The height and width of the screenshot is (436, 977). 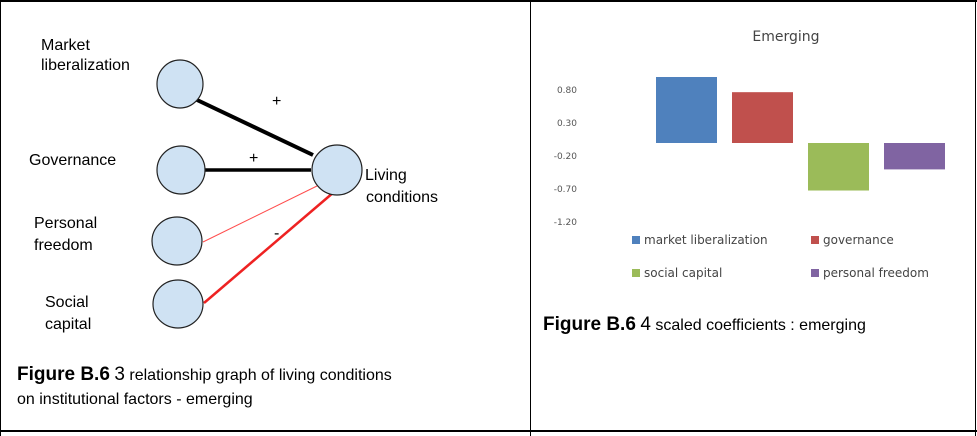 What do you see at coordinates (135, 399) in the screenshot?
I see `left-caption-line2: on institutional factors - emerging` at bounding box center [135, 399].